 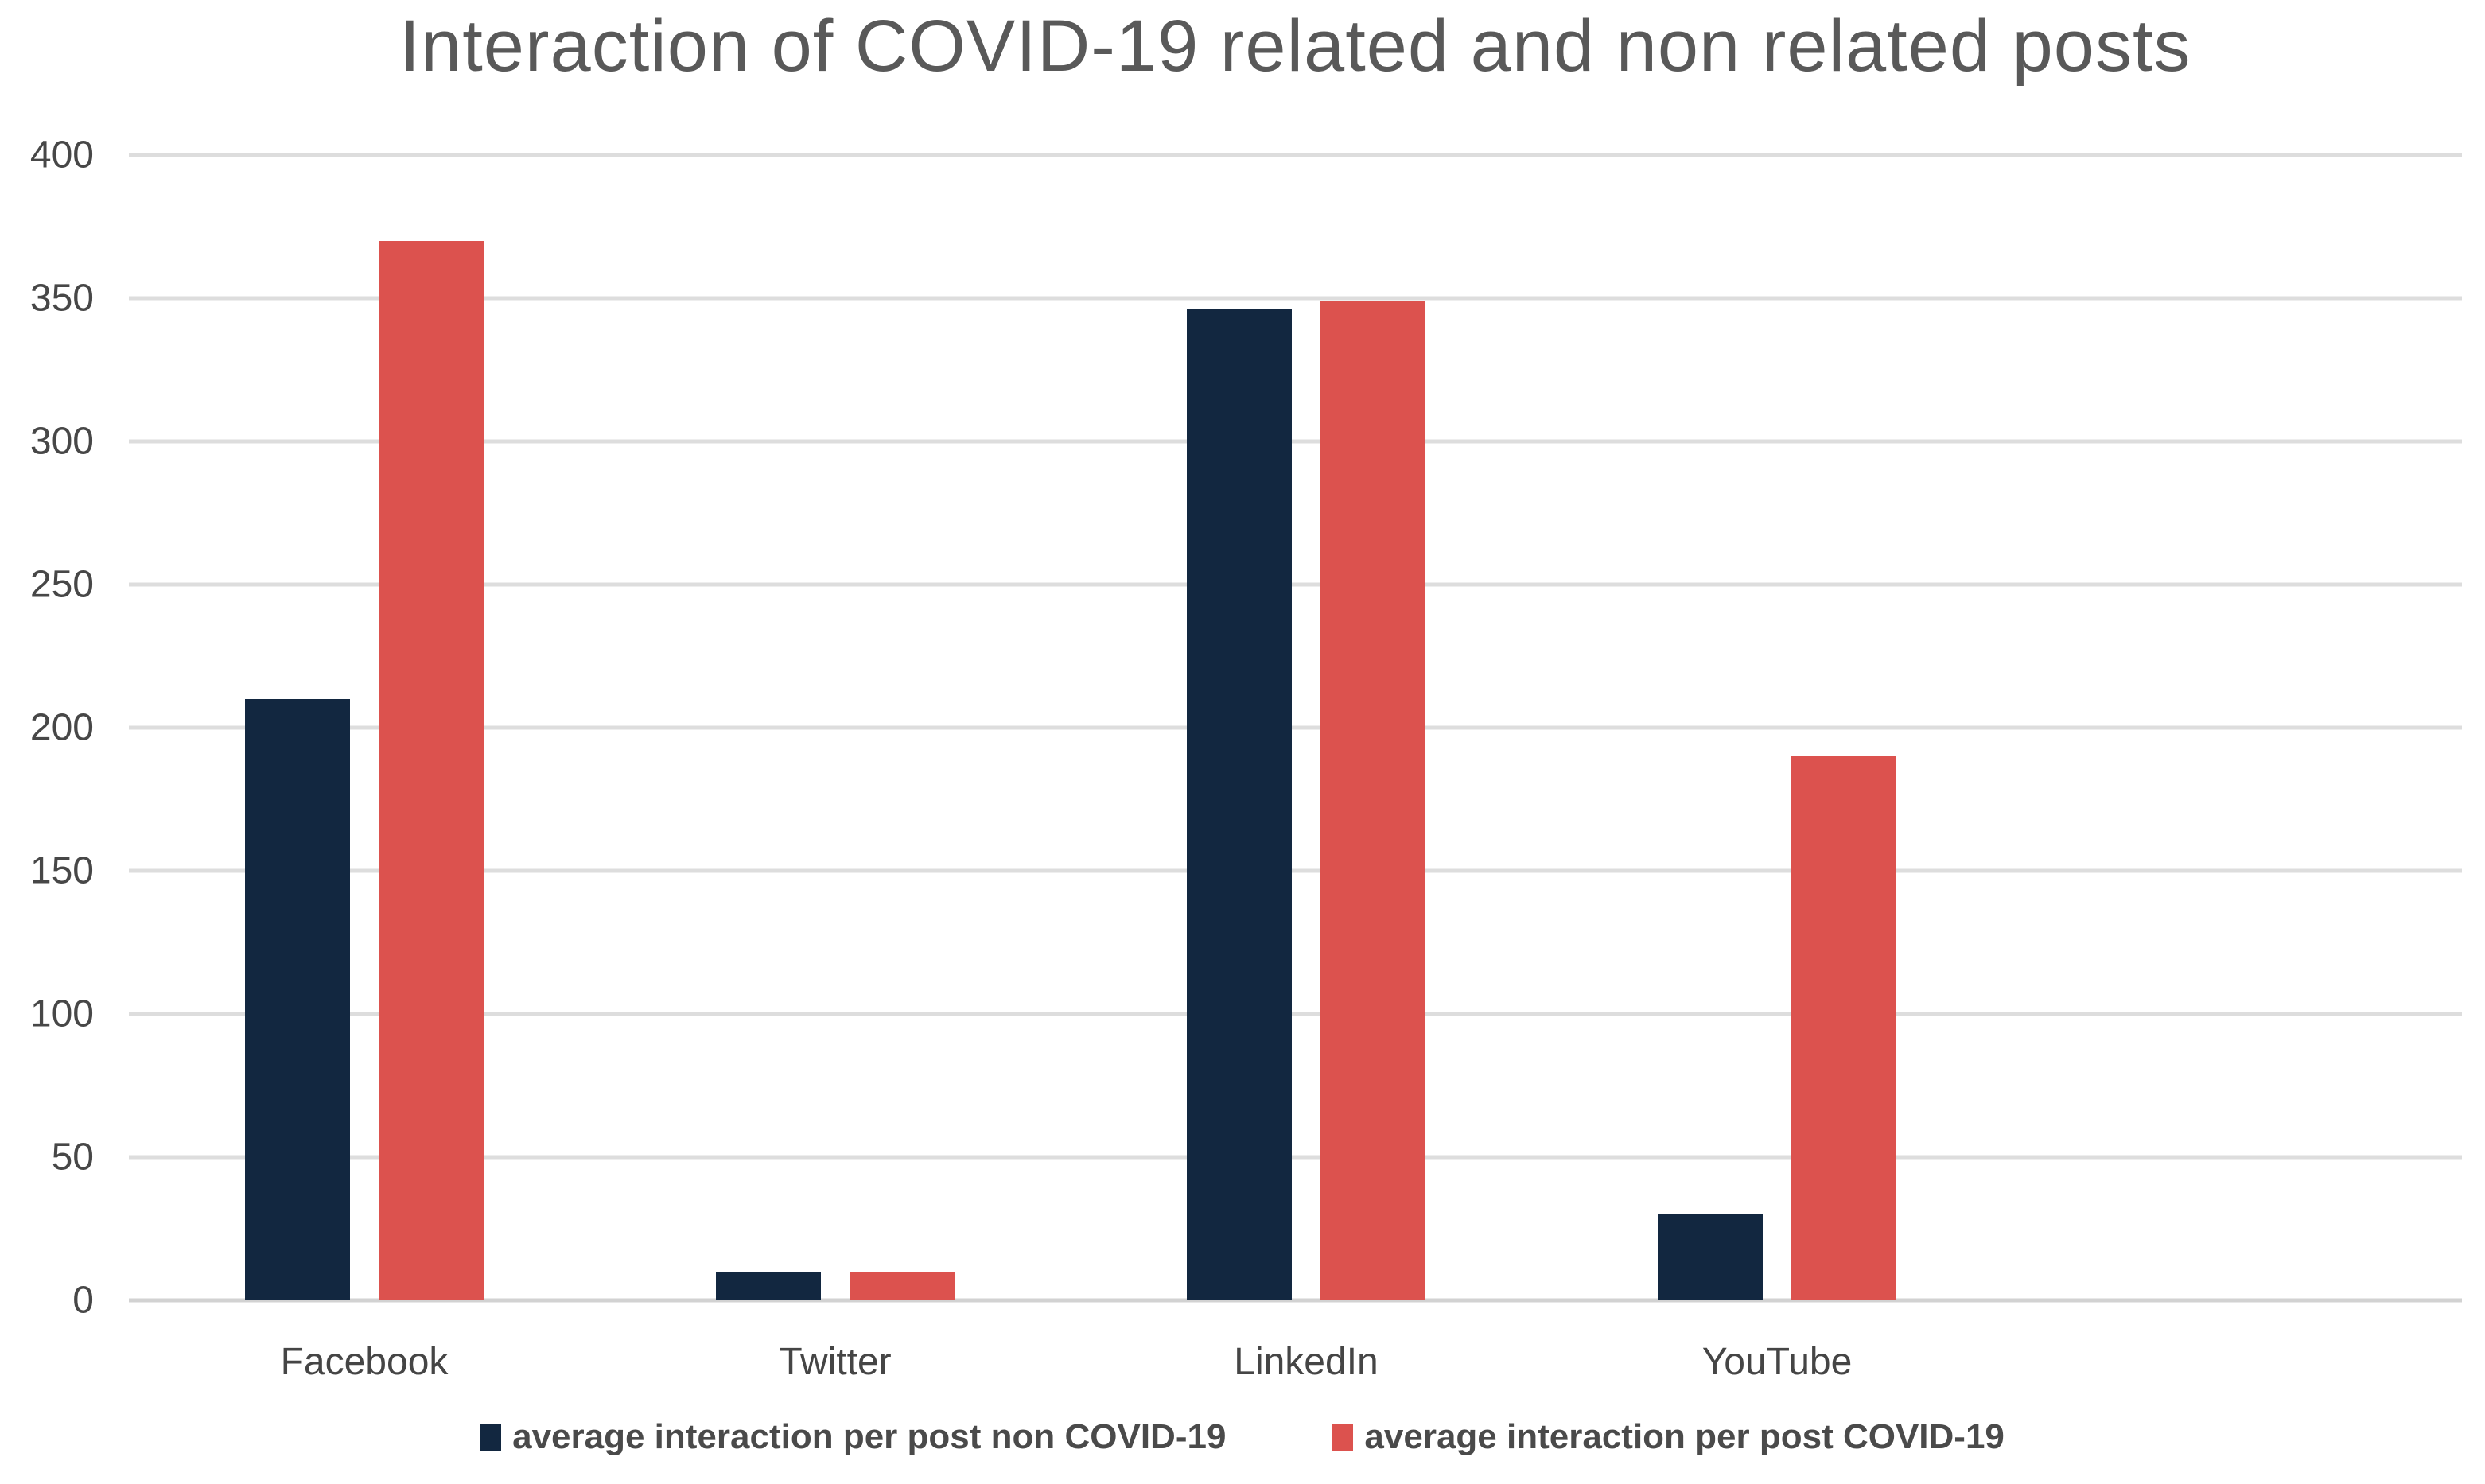 I want to click on x-axis-label-linkedin: LinkedIn, so click(x=1306, y=1362).